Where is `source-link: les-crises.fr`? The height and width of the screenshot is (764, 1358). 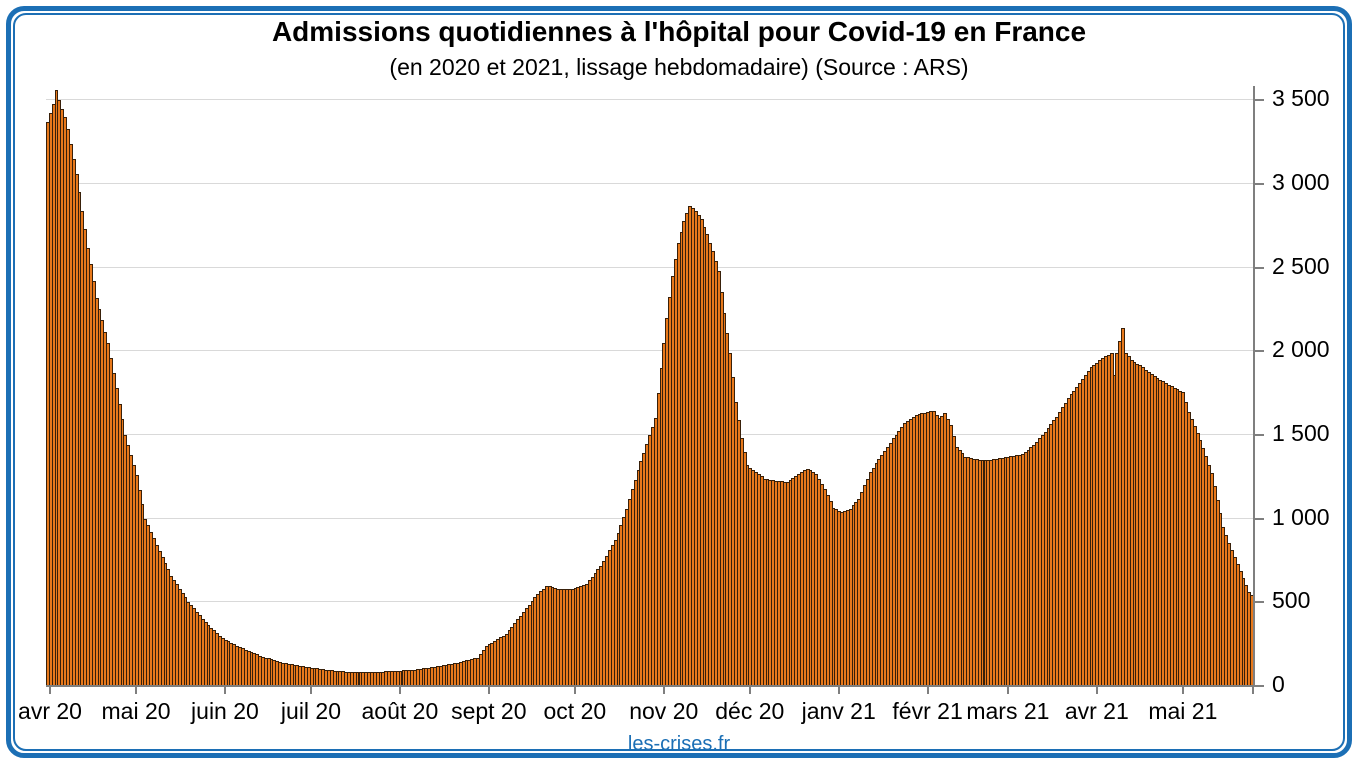 source-link: les-crises.fr is located at coordinates (679, 744).